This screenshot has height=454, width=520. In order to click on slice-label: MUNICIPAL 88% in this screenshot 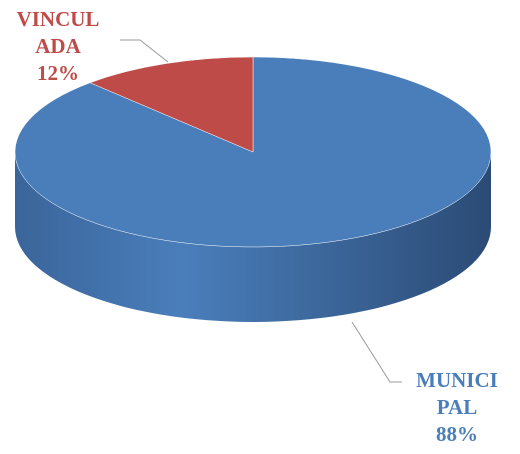, I will do `click(457, 407)`.